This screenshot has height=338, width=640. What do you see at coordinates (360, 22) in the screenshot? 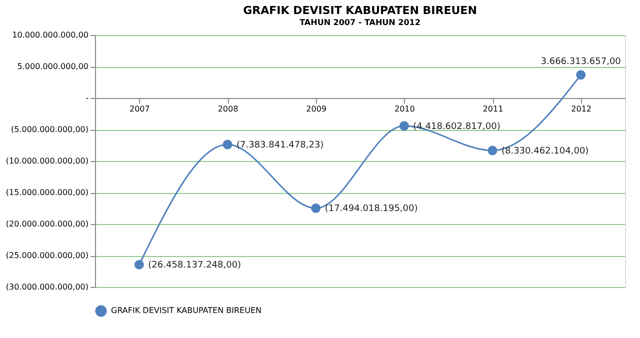
I see `chart-subtitle: TAHUN 2007 - TAHUN 2012` at bounding box center [360, 22].